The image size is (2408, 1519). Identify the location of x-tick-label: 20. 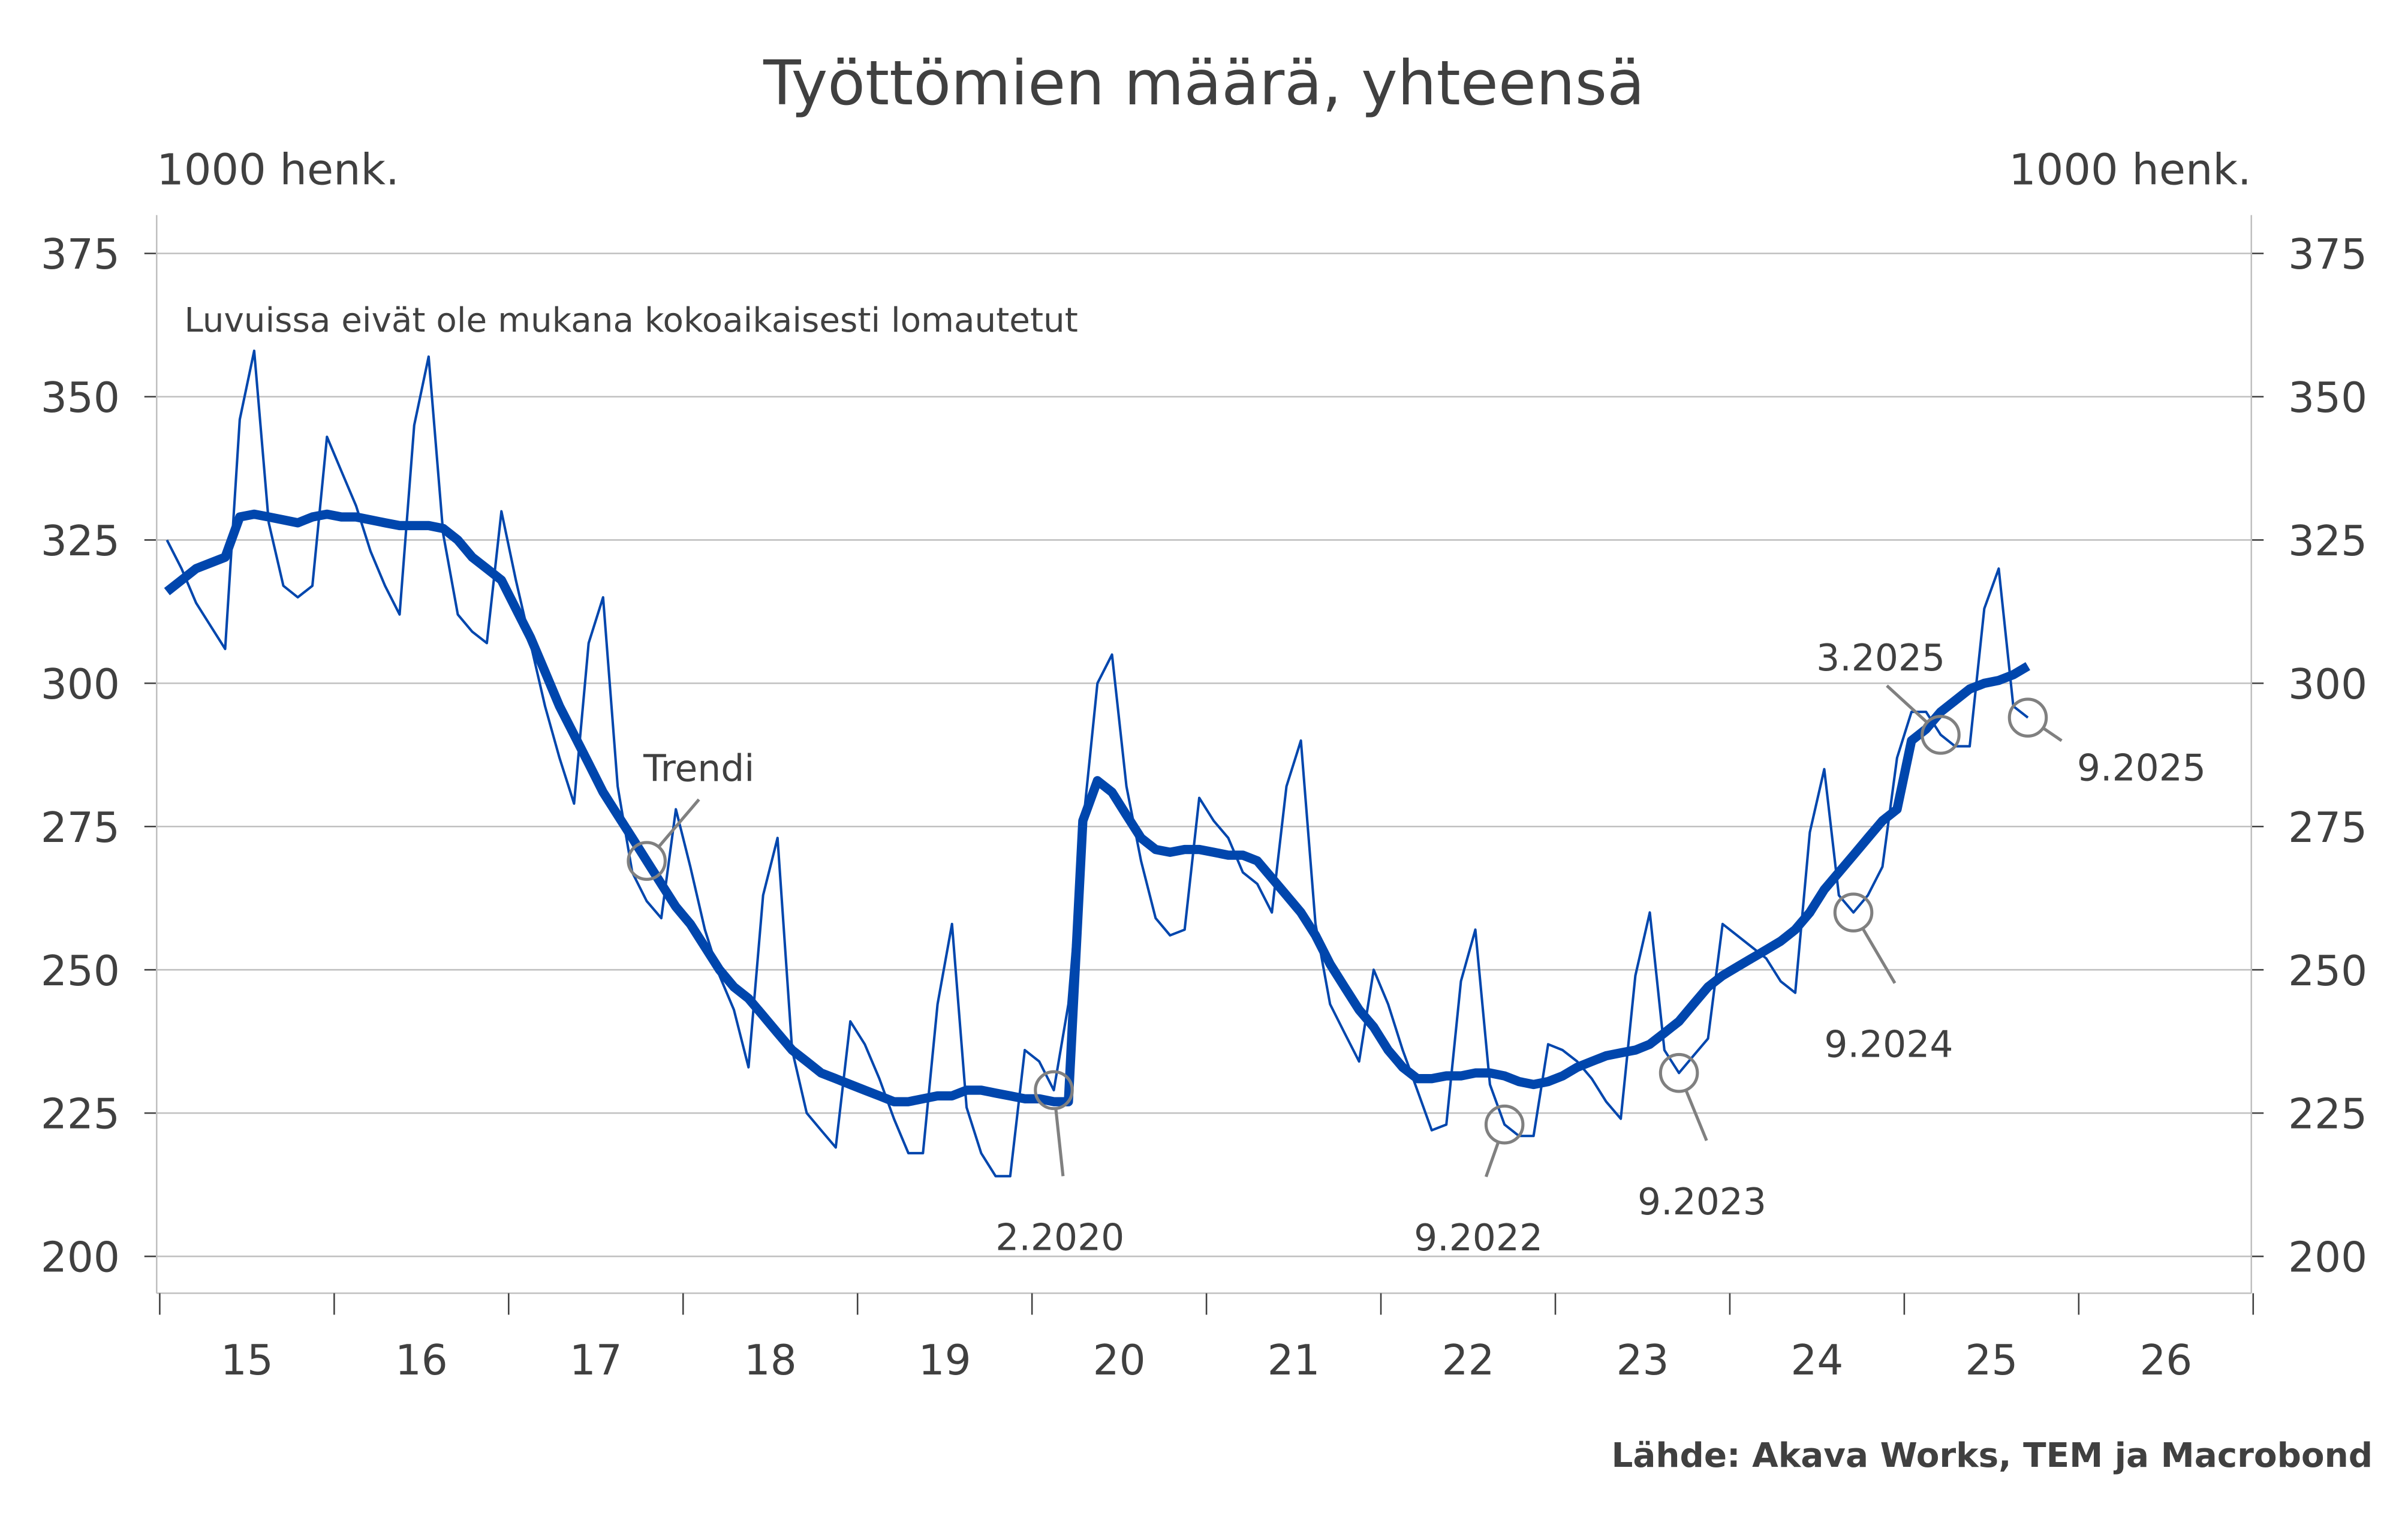
(1119, 1361).